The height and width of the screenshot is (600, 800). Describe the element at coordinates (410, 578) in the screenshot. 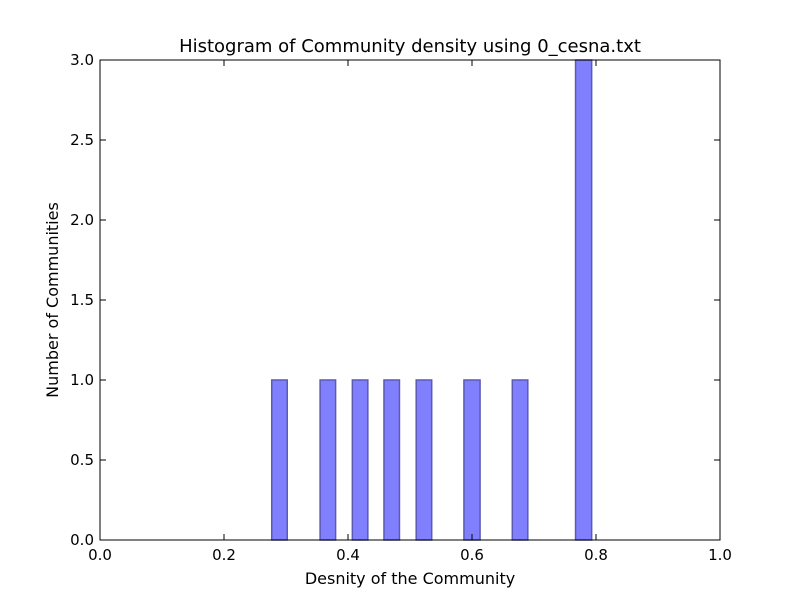

I see `x-axis-label: Desnity of the Community` at that location.